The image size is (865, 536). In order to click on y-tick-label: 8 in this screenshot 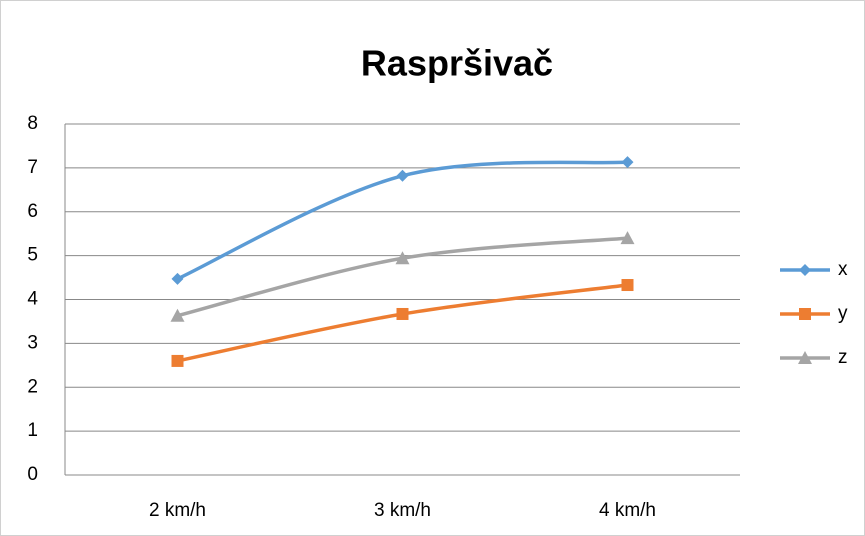, I will do `click(32, 123)`.